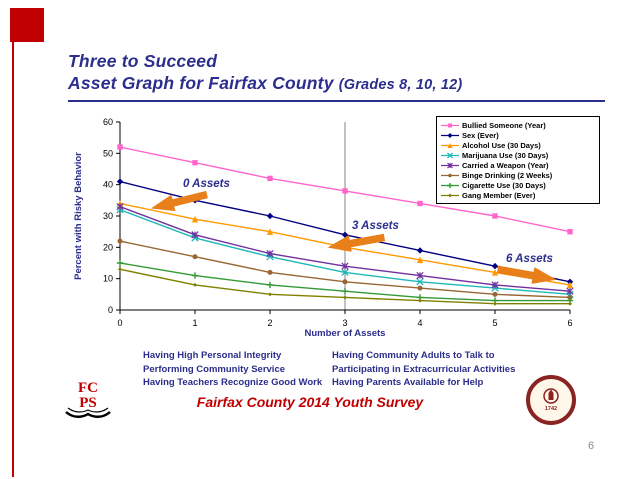 This screenshot has width=638, height=479. I want to click on svg-text: 20, so click(108, 247).